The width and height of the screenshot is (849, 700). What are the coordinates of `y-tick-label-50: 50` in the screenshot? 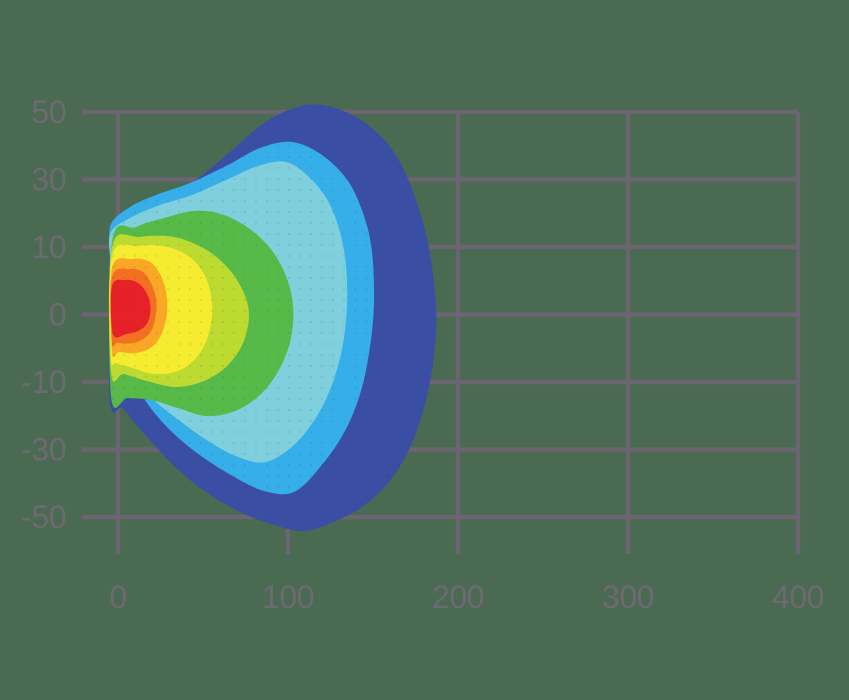 It's located at (48, 112).